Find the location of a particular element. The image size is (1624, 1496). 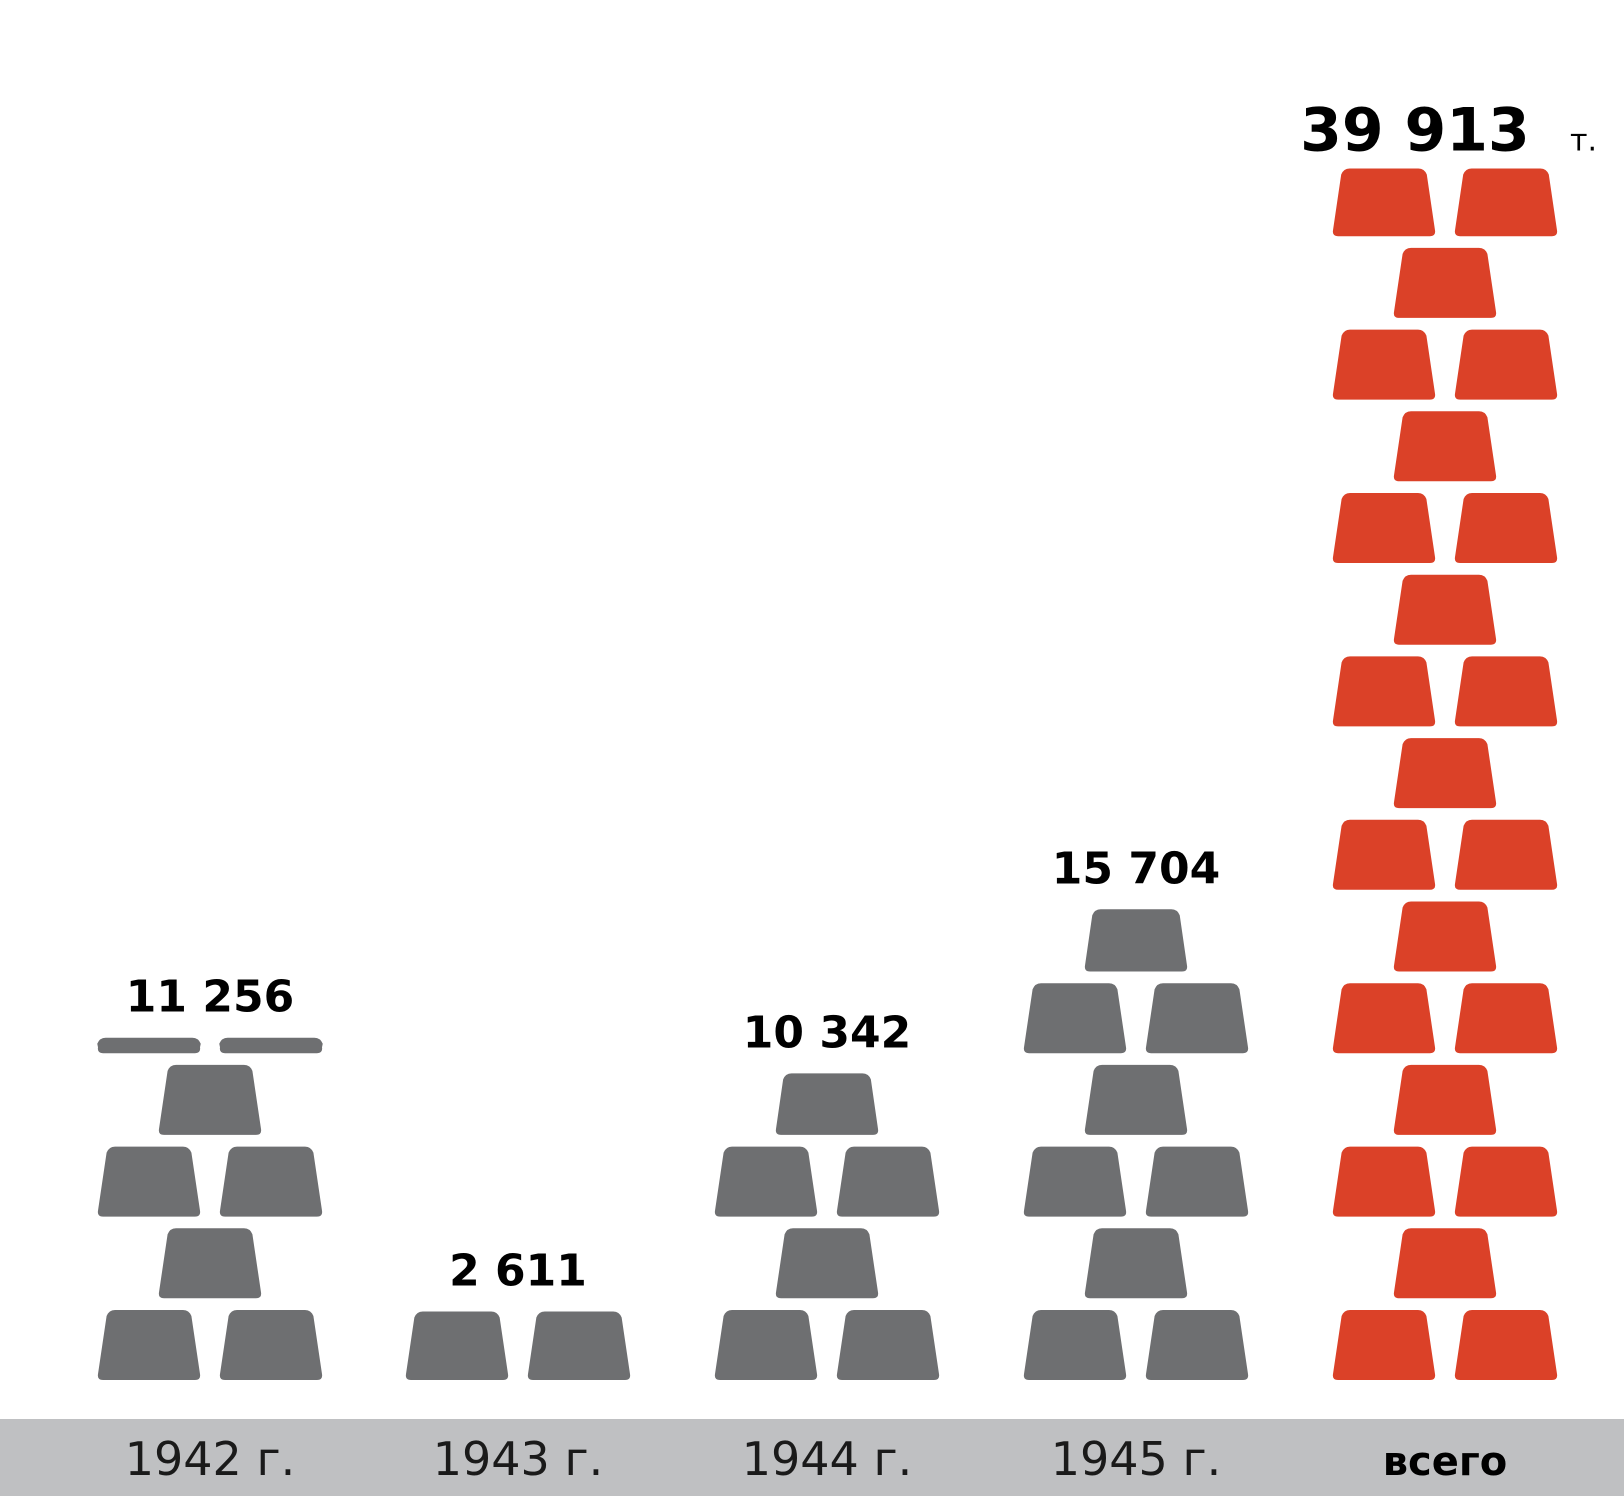

axis-base-band is located at coordinates (812, 1457).